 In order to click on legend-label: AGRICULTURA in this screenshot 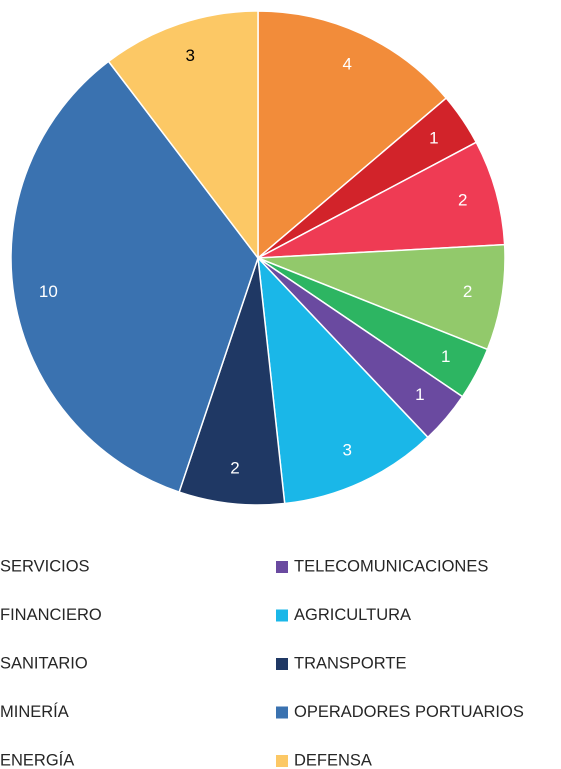, I will do `click(352, 615)`.